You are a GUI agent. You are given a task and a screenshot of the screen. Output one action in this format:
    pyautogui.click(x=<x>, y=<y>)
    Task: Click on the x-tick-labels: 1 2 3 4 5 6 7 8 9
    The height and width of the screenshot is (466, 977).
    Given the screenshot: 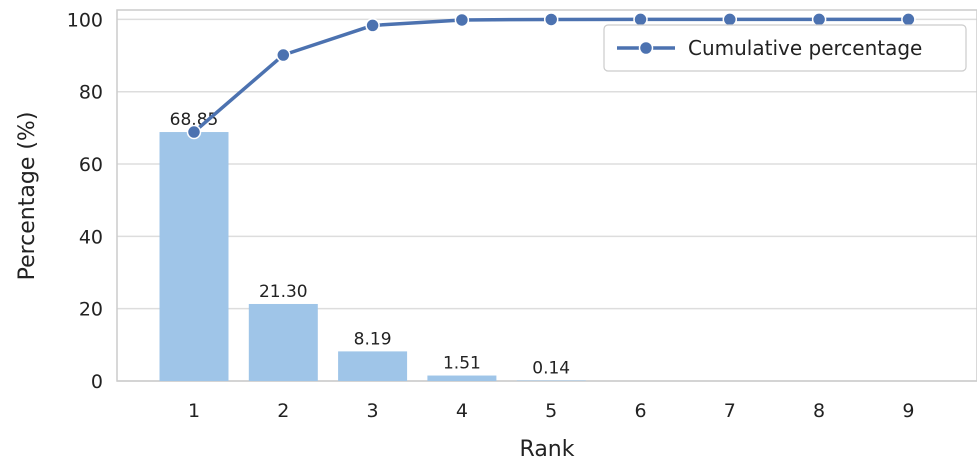 What is the action you would take?
    pyautogui.click(x=551, y=411)
    